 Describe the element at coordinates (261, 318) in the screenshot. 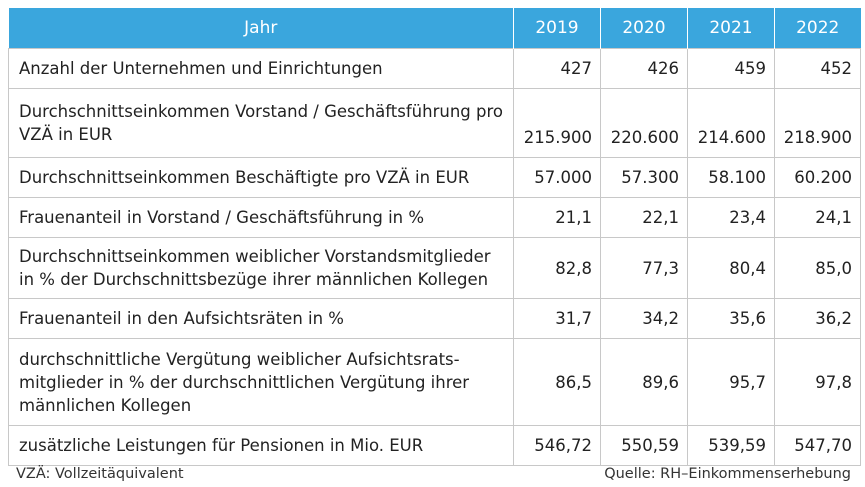

I see `row-label: Frauenanteil in den Aufsichtsräten in %` at that location.